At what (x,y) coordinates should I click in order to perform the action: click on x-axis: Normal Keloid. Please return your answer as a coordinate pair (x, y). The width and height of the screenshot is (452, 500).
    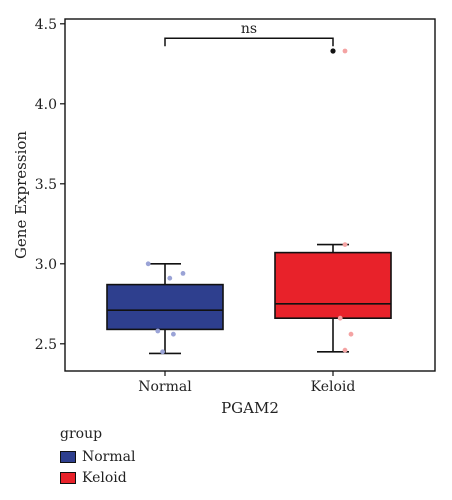
    Looking at the image, I should click on (246, 383).